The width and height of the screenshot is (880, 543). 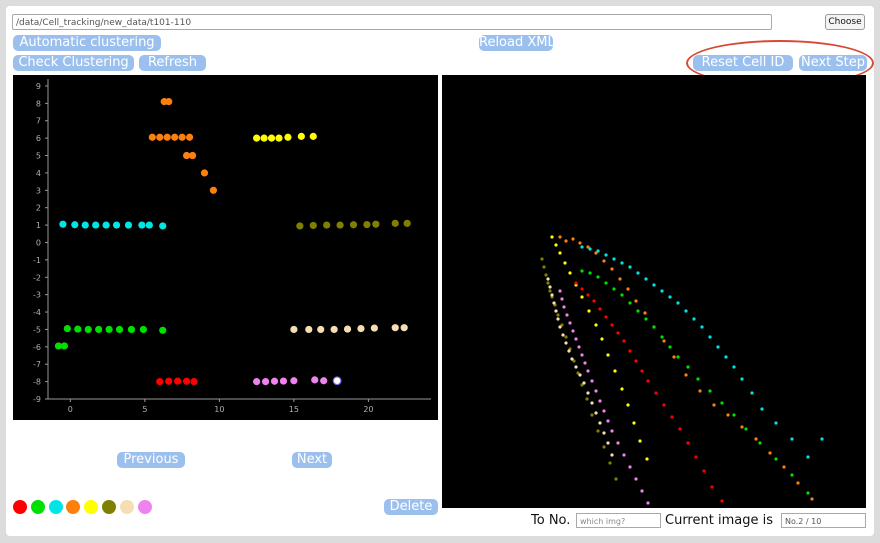 I want to click on reload-xml-button: Reload XML, so click(x=517, y=43).